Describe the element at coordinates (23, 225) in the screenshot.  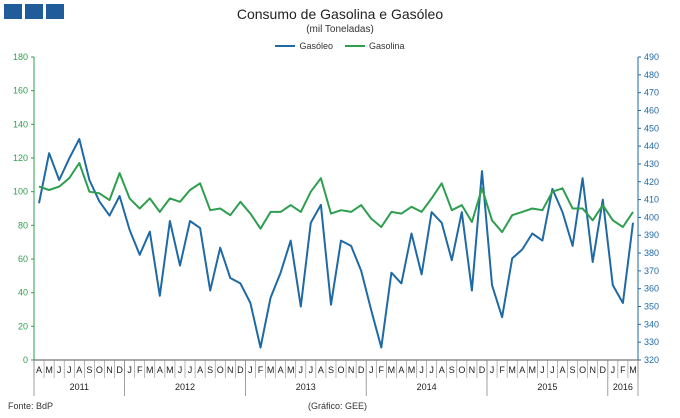
I see `y-left-tick-label: 80` at that location.